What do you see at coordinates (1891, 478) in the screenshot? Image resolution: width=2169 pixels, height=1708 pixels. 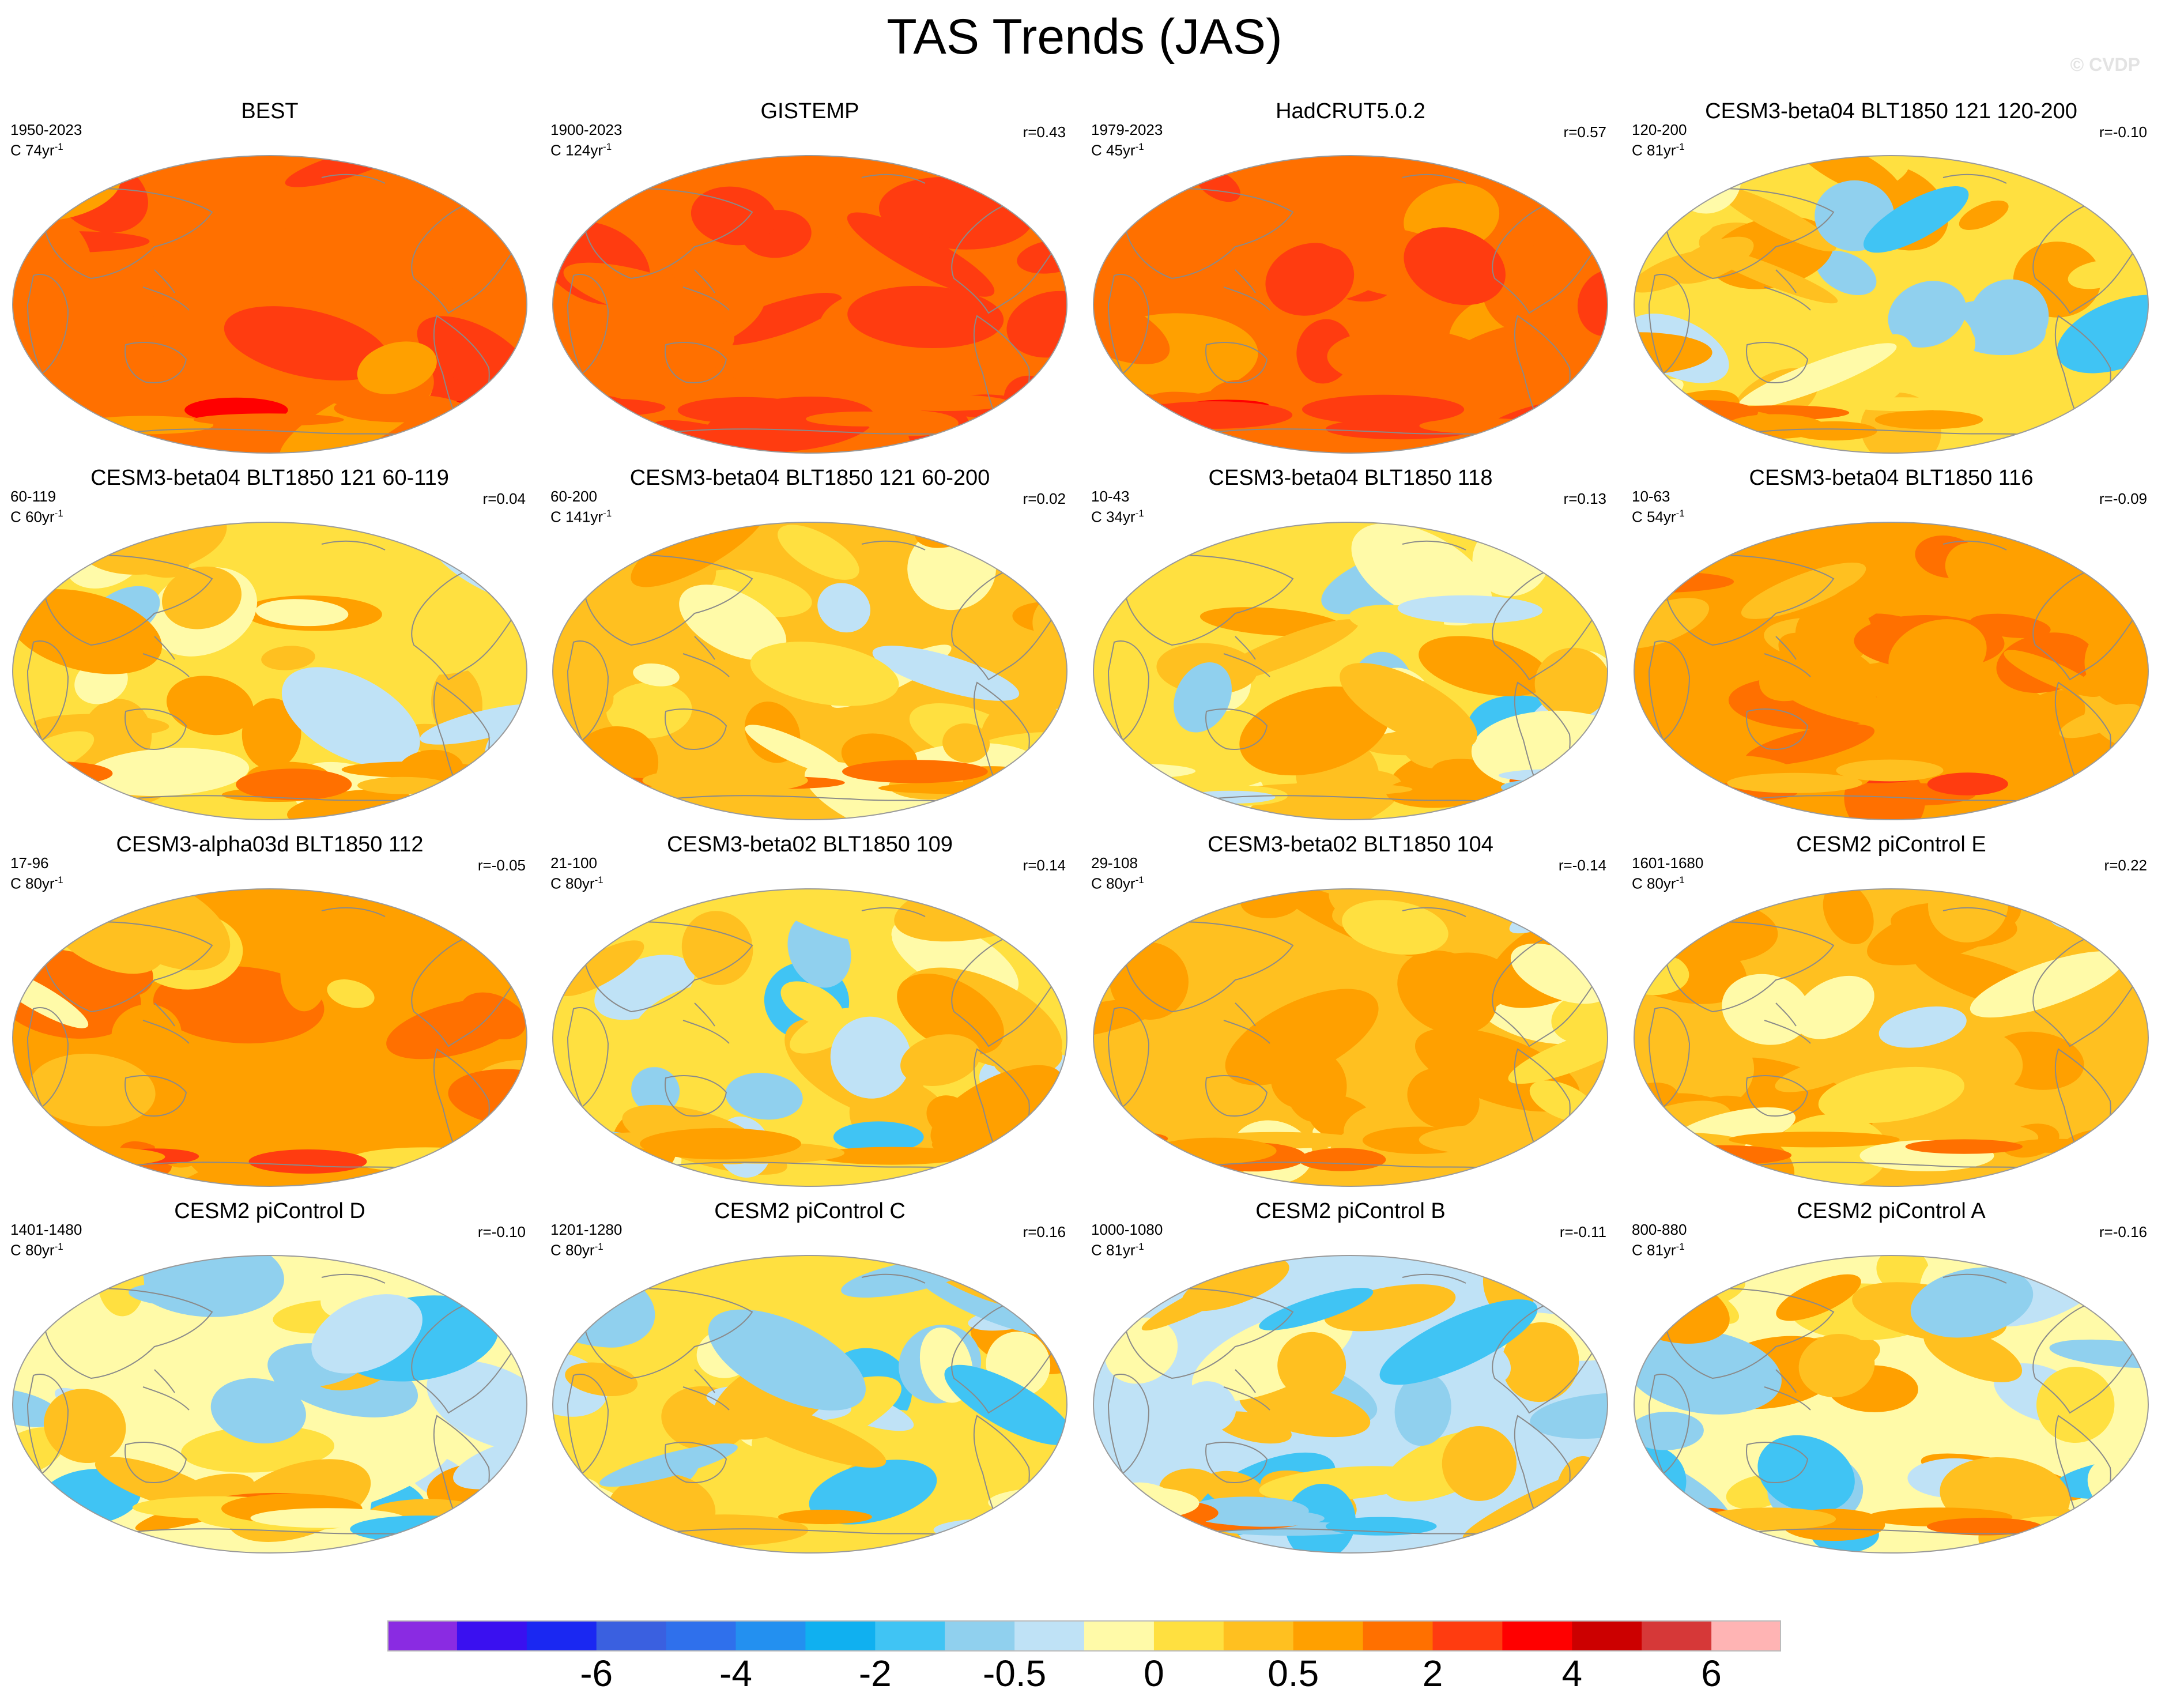 I see `panel-title: CESM3-beta04 BLT1850 116` at bounding box center [1891, 478].